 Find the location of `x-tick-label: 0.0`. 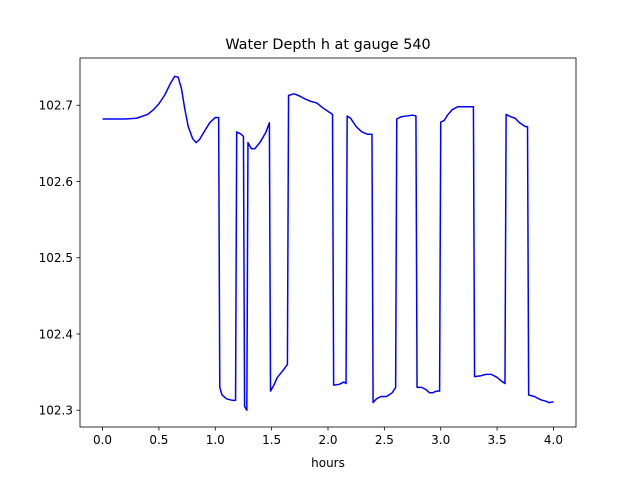

x-tick-label: 0.0 is located at coordinates (102, 440).